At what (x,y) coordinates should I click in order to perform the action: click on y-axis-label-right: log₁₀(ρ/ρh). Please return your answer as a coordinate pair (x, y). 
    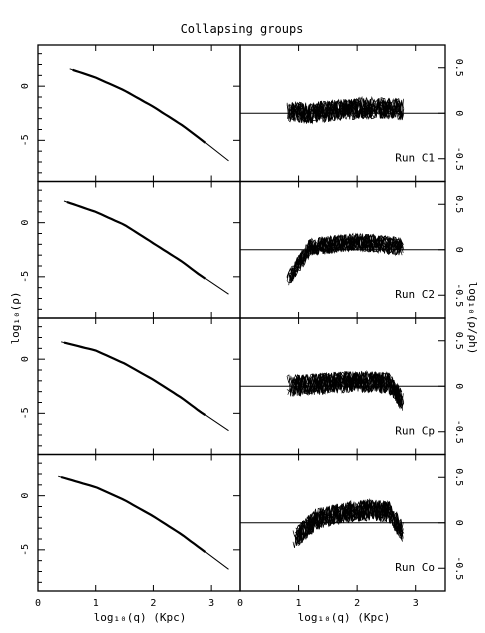
    Looking at the image, I should click on (472, 318).